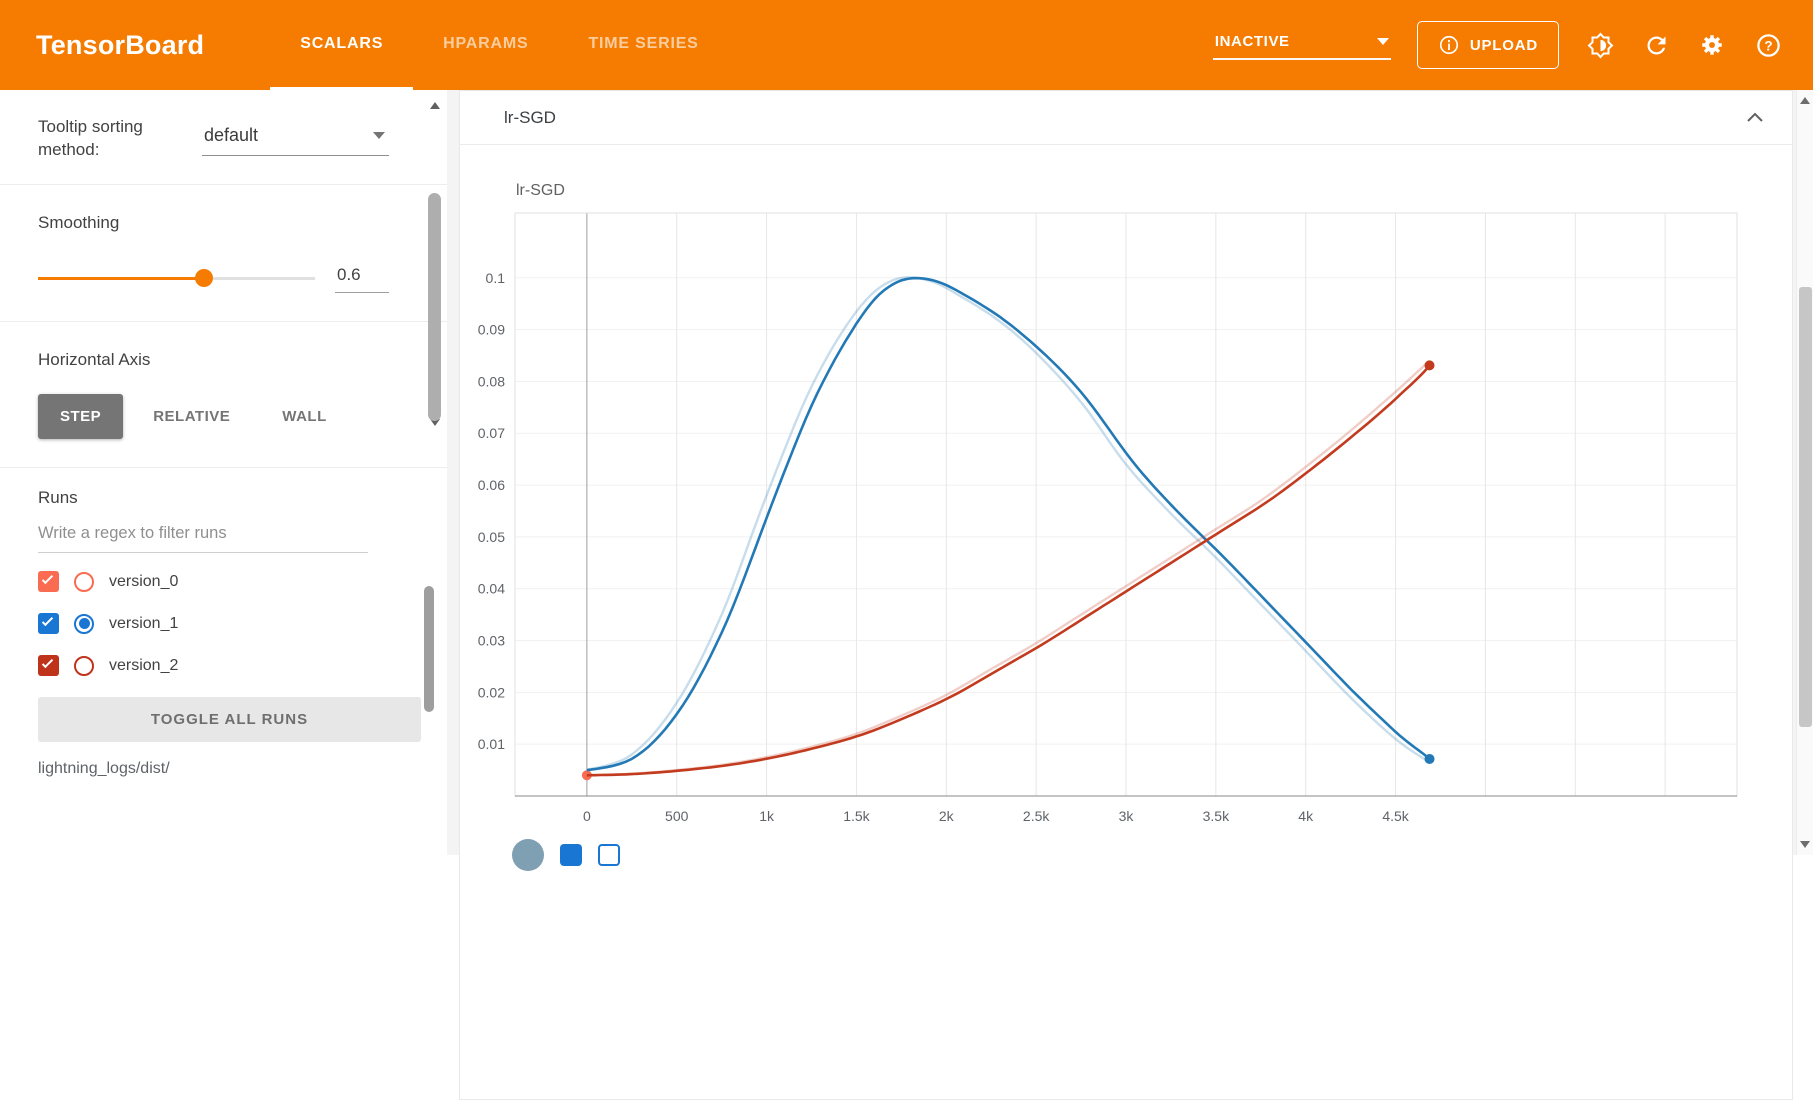  What do you see at coordinates (1126, 118) in the screenshot?
I see `card-header: lr-SGD` at bounding box center [1126, 118].